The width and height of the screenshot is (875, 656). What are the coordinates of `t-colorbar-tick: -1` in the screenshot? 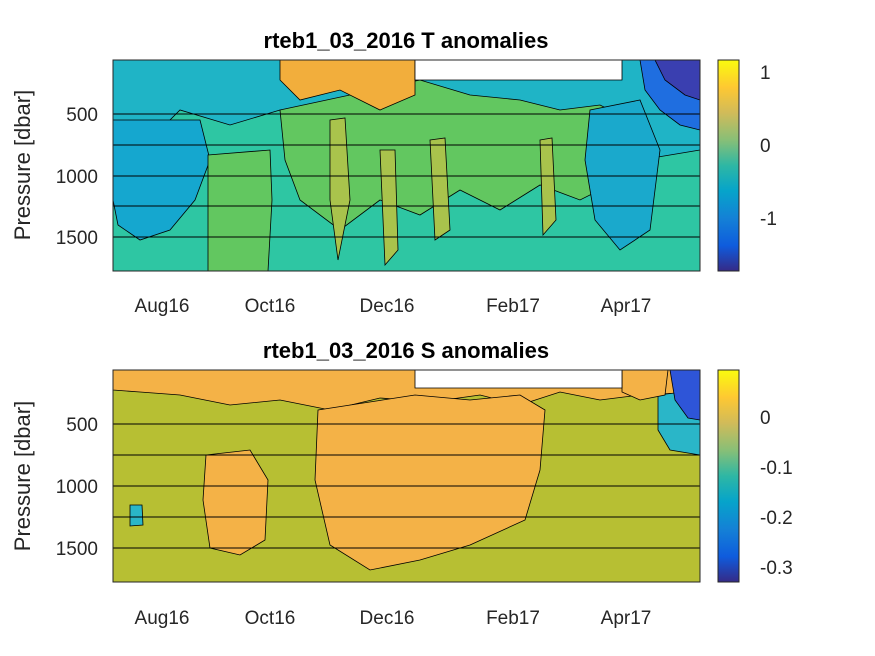 It's located at (768, 219).